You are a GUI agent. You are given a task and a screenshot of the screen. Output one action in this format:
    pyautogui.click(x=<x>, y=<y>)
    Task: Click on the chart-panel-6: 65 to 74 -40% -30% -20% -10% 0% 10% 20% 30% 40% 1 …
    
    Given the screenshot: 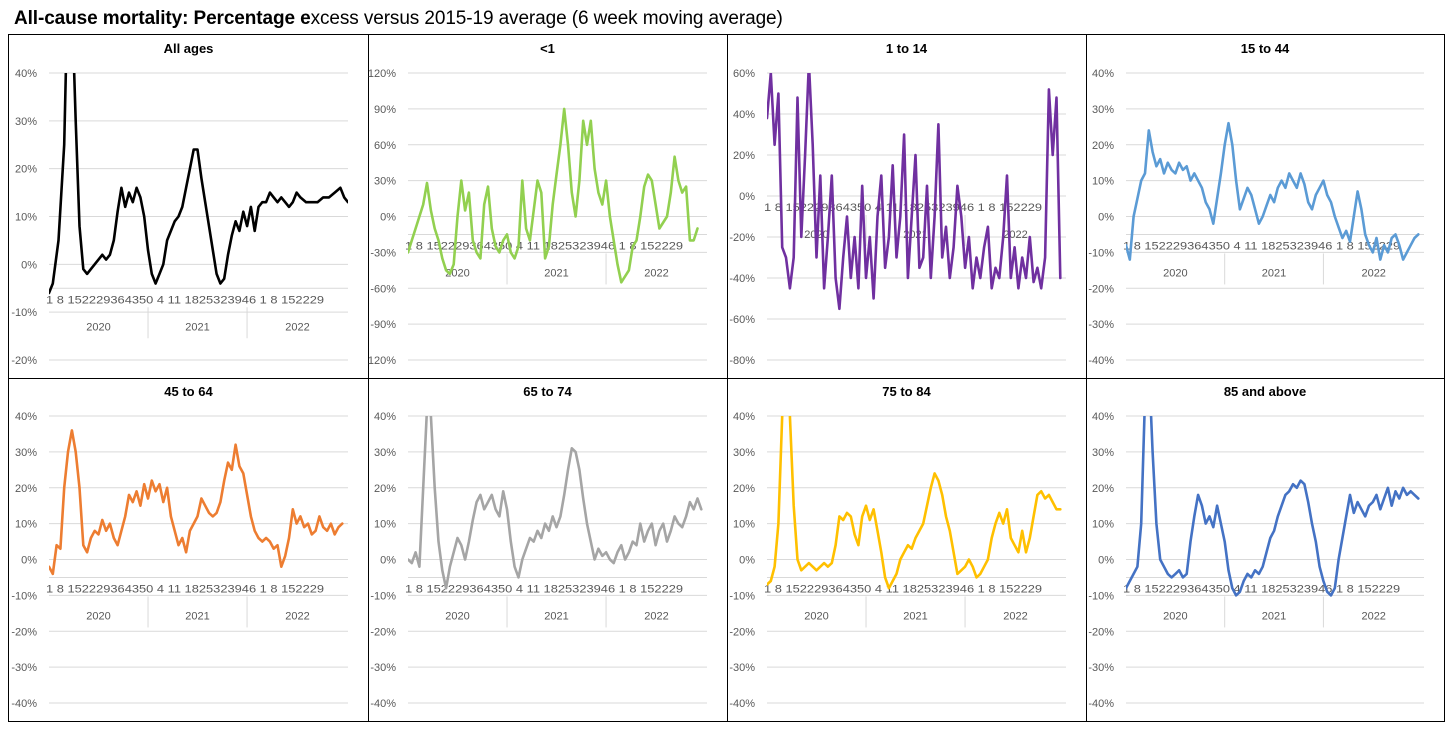 What is the action you would take?
    pyautogui.click(x=547, y=549)
    